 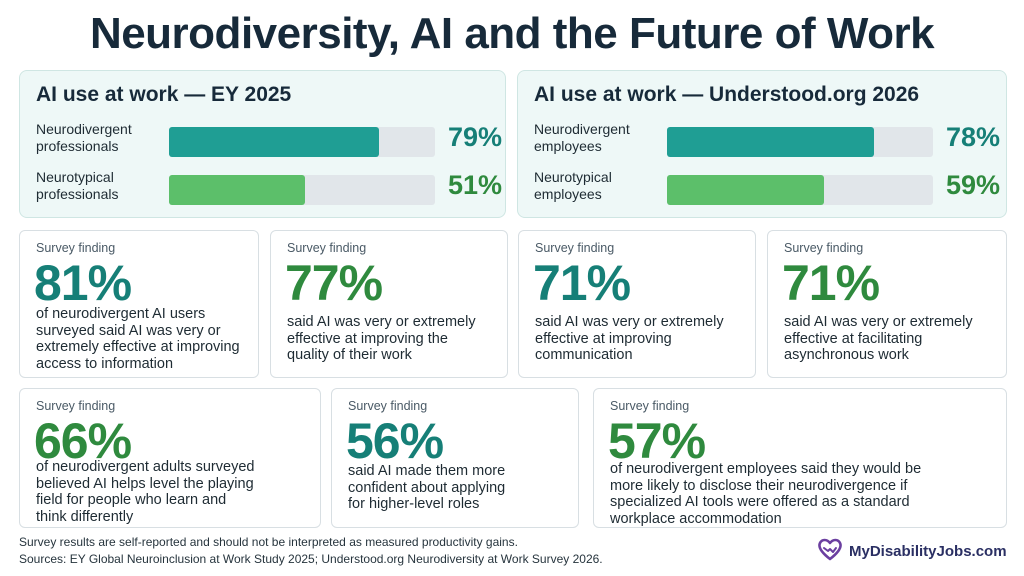 What do you see at coordinates (603, 338) in the screenshot?
I see `finding-description-line: effective at improving` at bounding box center [603, 338].